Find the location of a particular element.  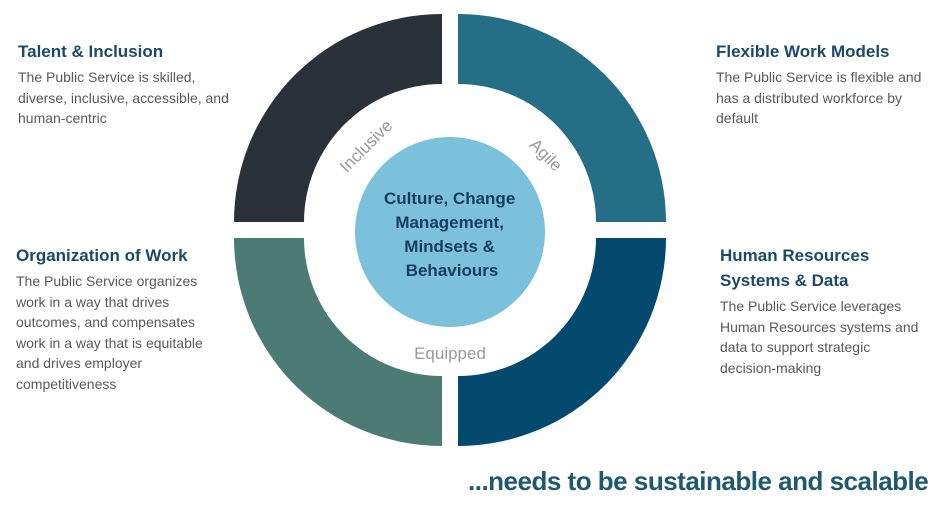

flexible-work-title: Flexible Work Models is located at coordinates (803, 51).